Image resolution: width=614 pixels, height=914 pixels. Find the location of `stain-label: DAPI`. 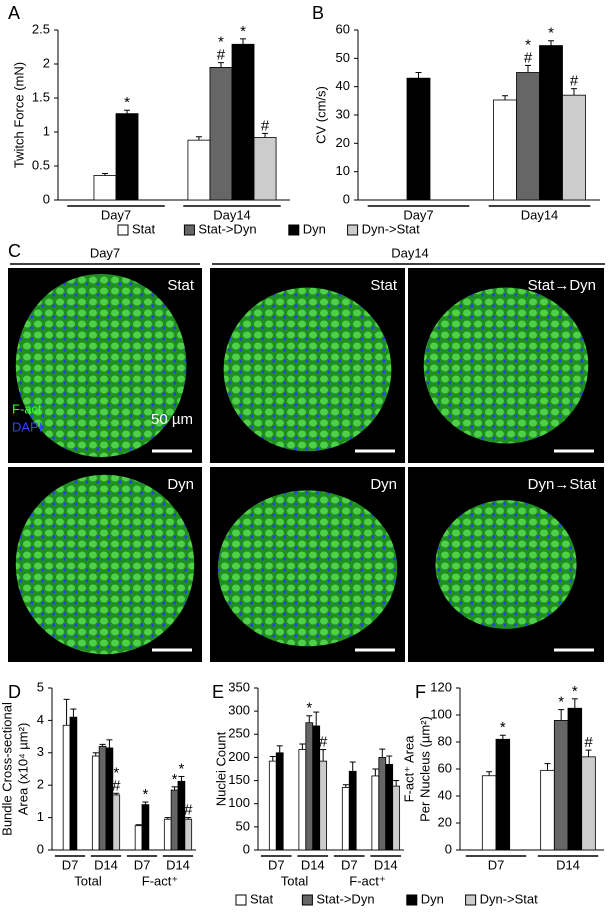

stain-label: DAPI is located at coordinates (27, 426).